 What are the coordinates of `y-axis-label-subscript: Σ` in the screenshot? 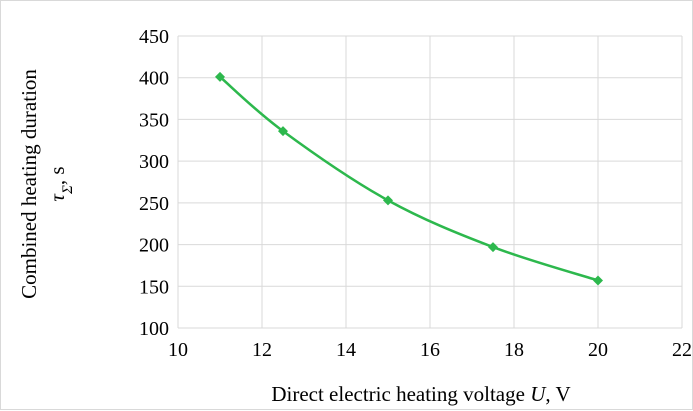 It's located at (68, 190).